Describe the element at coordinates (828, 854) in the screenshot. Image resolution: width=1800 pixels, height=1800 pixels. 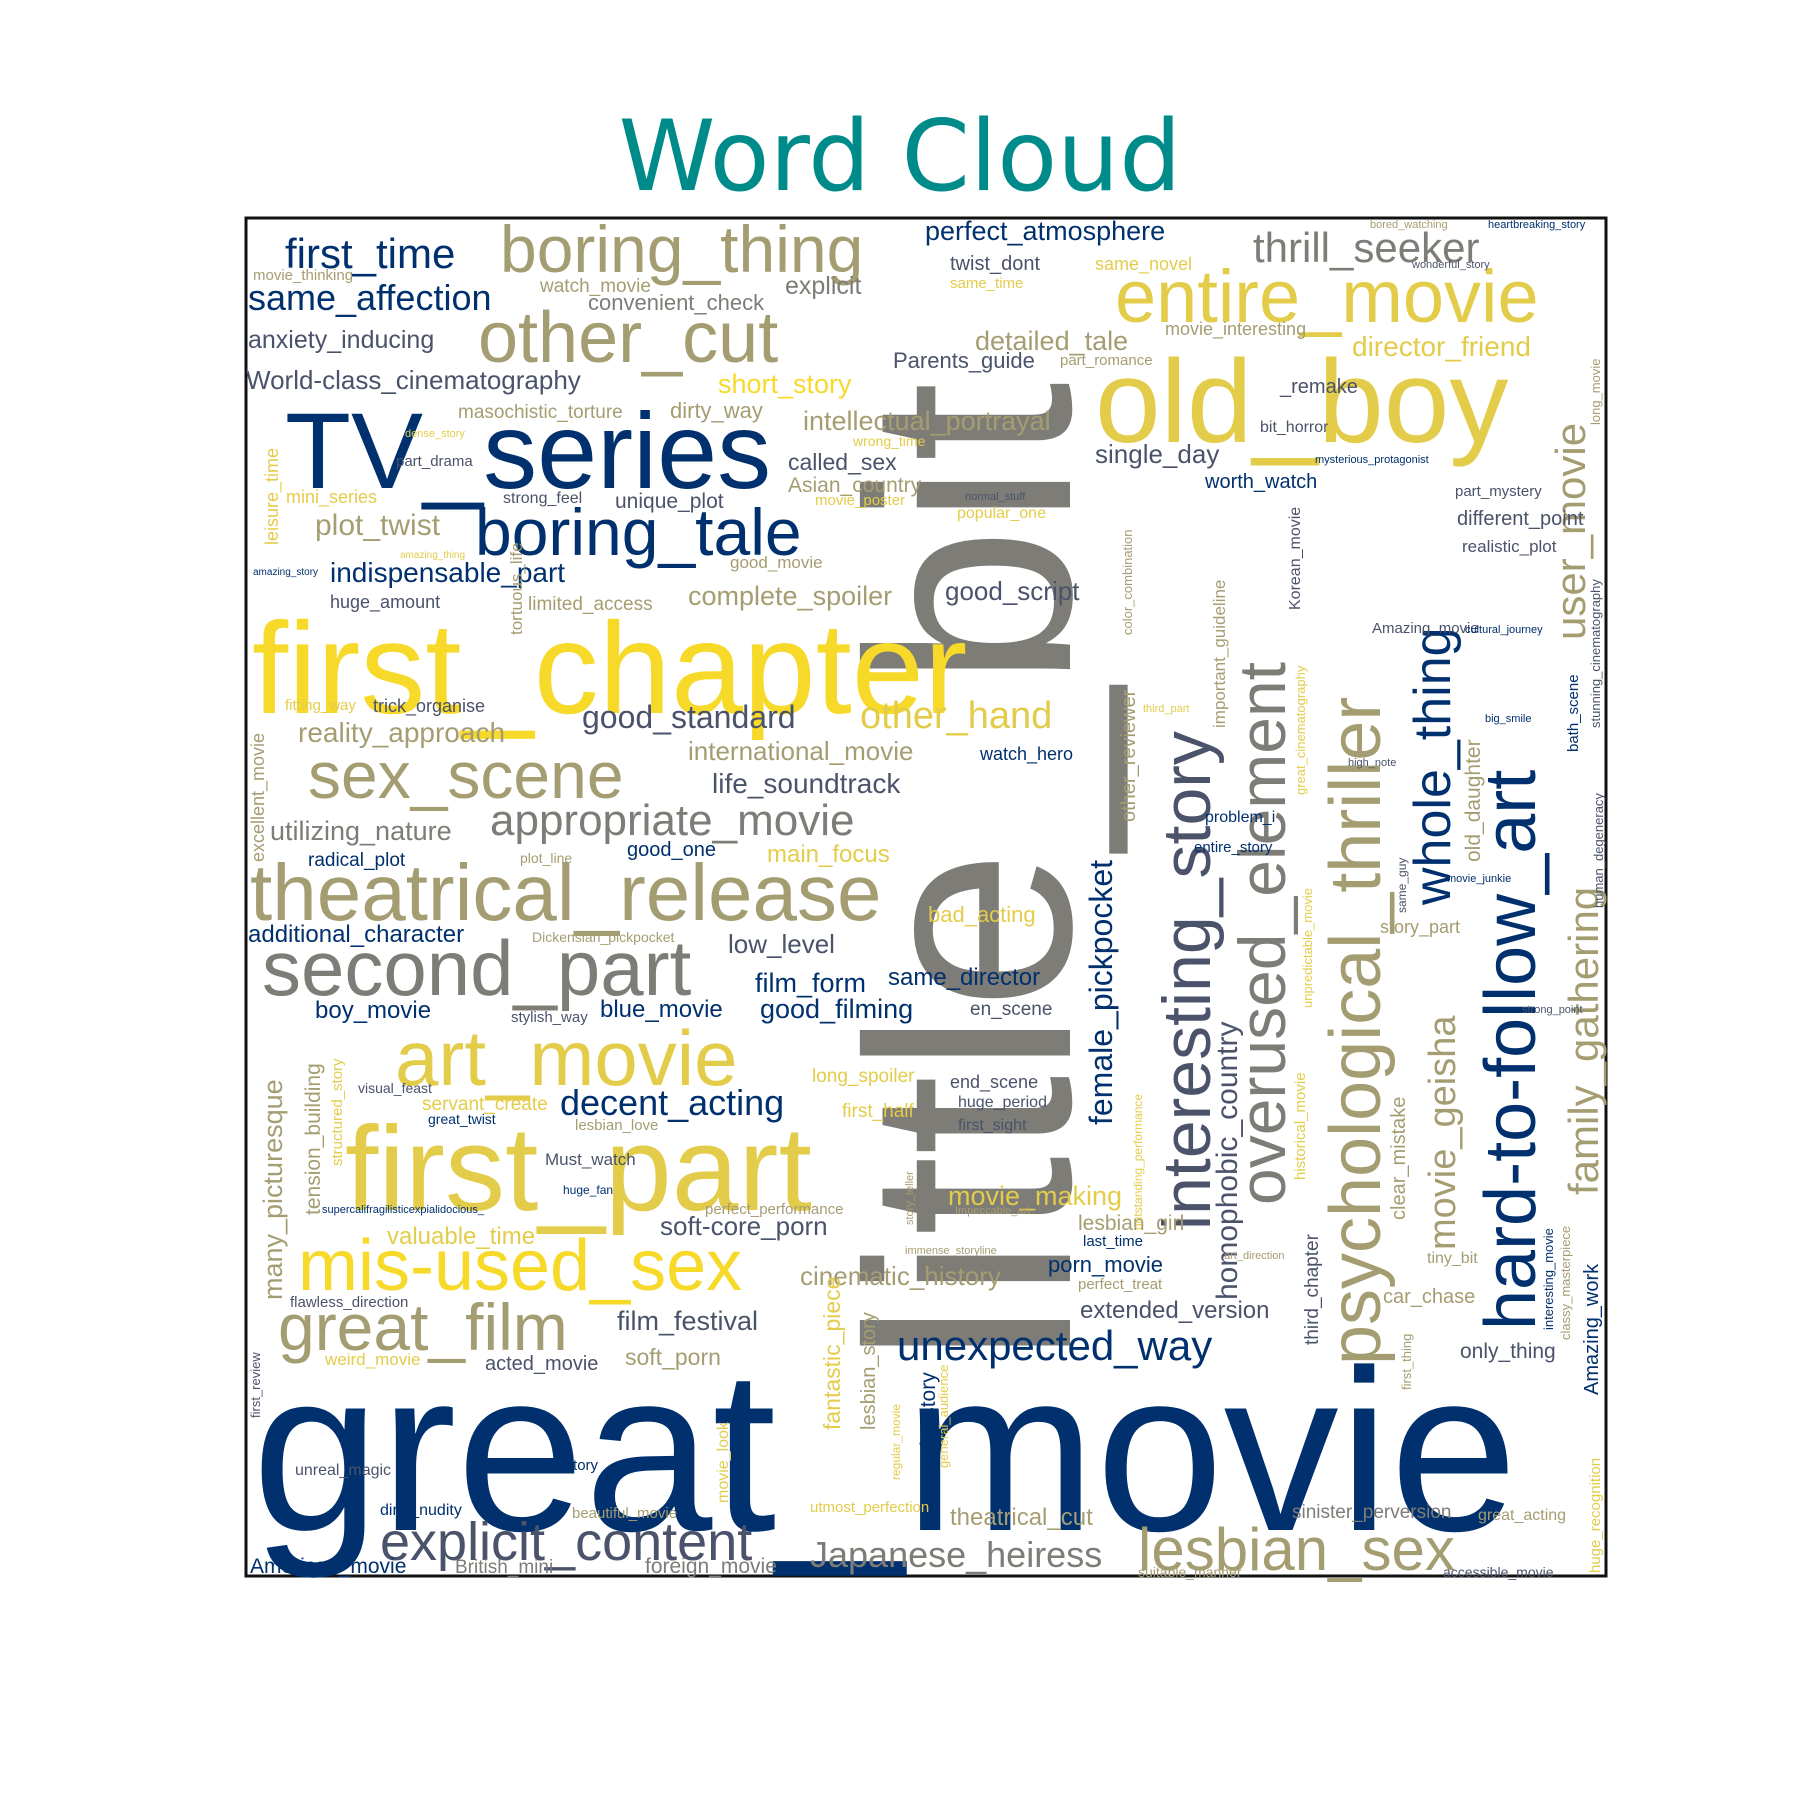
I see `word-main-focus: main_focus` at that location.